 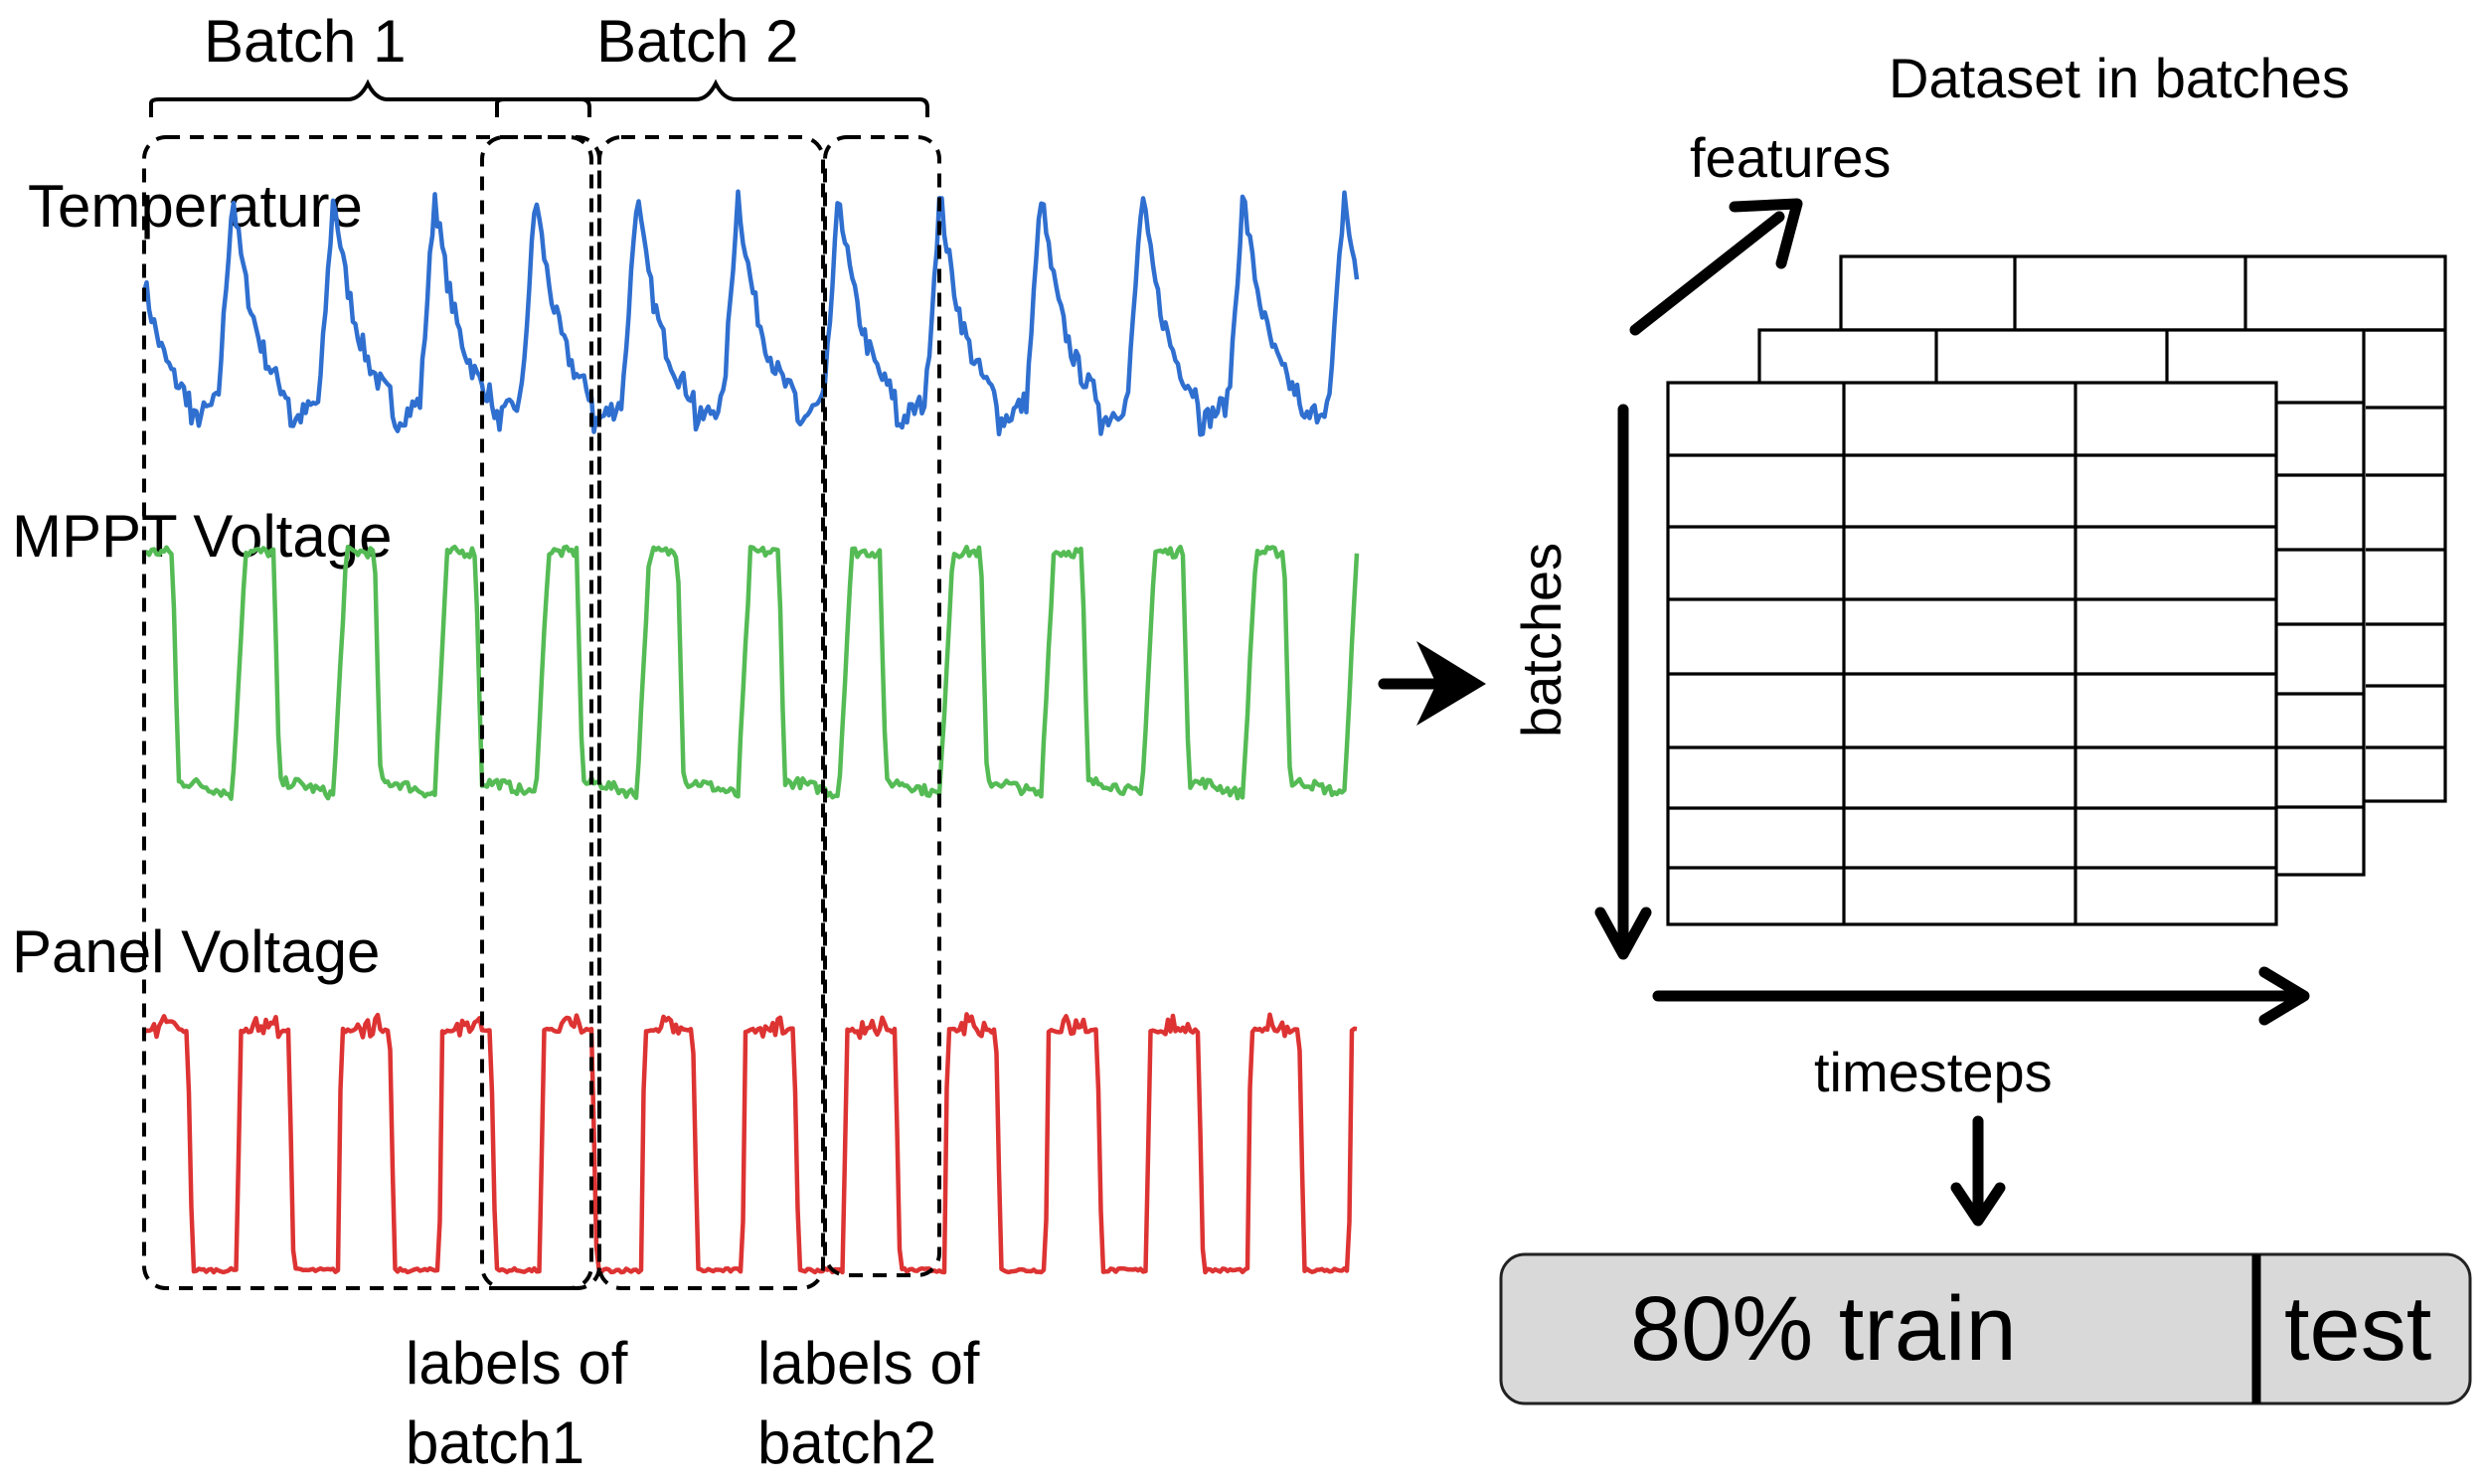 What do you see at coordinates (202, 536) in the screenshot?
I see `mppt-voltage-label: MPPT Voltage` at bounding box center [202, 536].